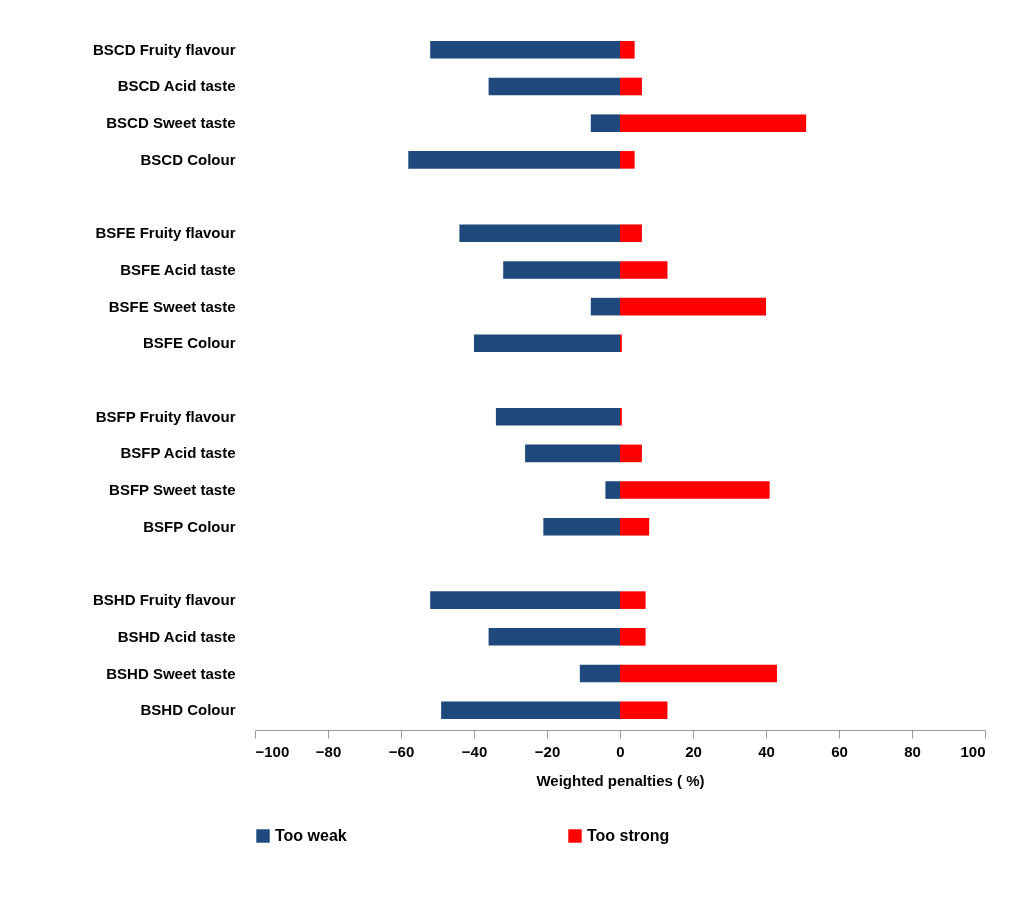 The image size is (1036, 899). What do you see at coordinates (188, 710) in the screenshot?
I see `y-tick-label: BSHD Colour` at bounding box center [188, 710].